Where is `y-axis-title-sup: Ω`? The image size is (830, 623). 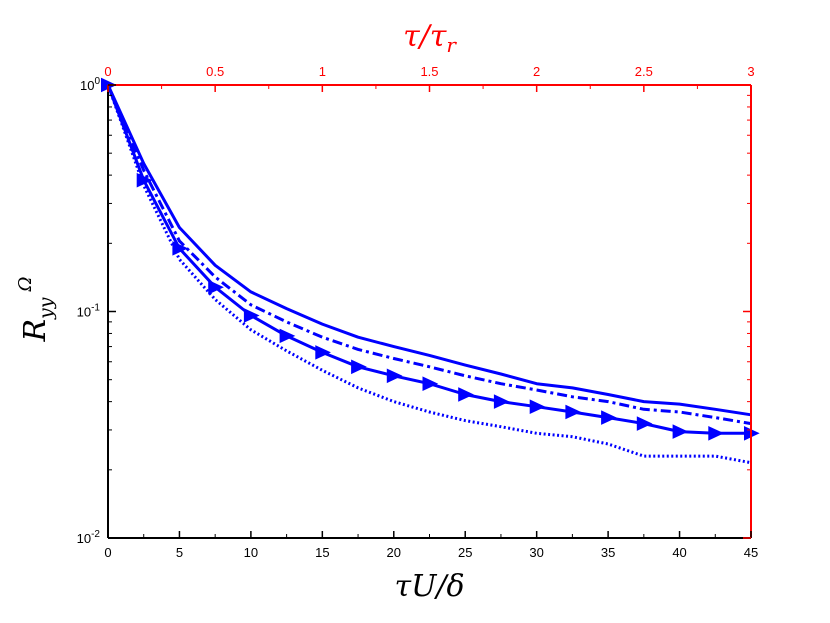
y-axis-title-sup: Ω is located at coordinates (25, 285).